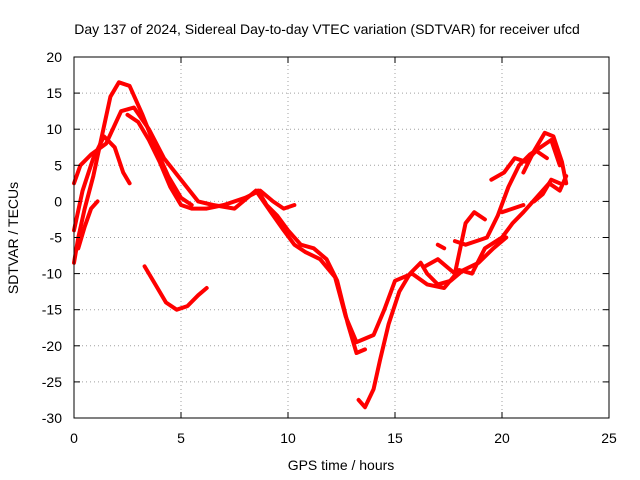 This screenshot has height=480, width=640. What do you see at coordinates (56, 238) in the screenshot?
I see `y-tick-label: -5` at bounding box center [56, 238].